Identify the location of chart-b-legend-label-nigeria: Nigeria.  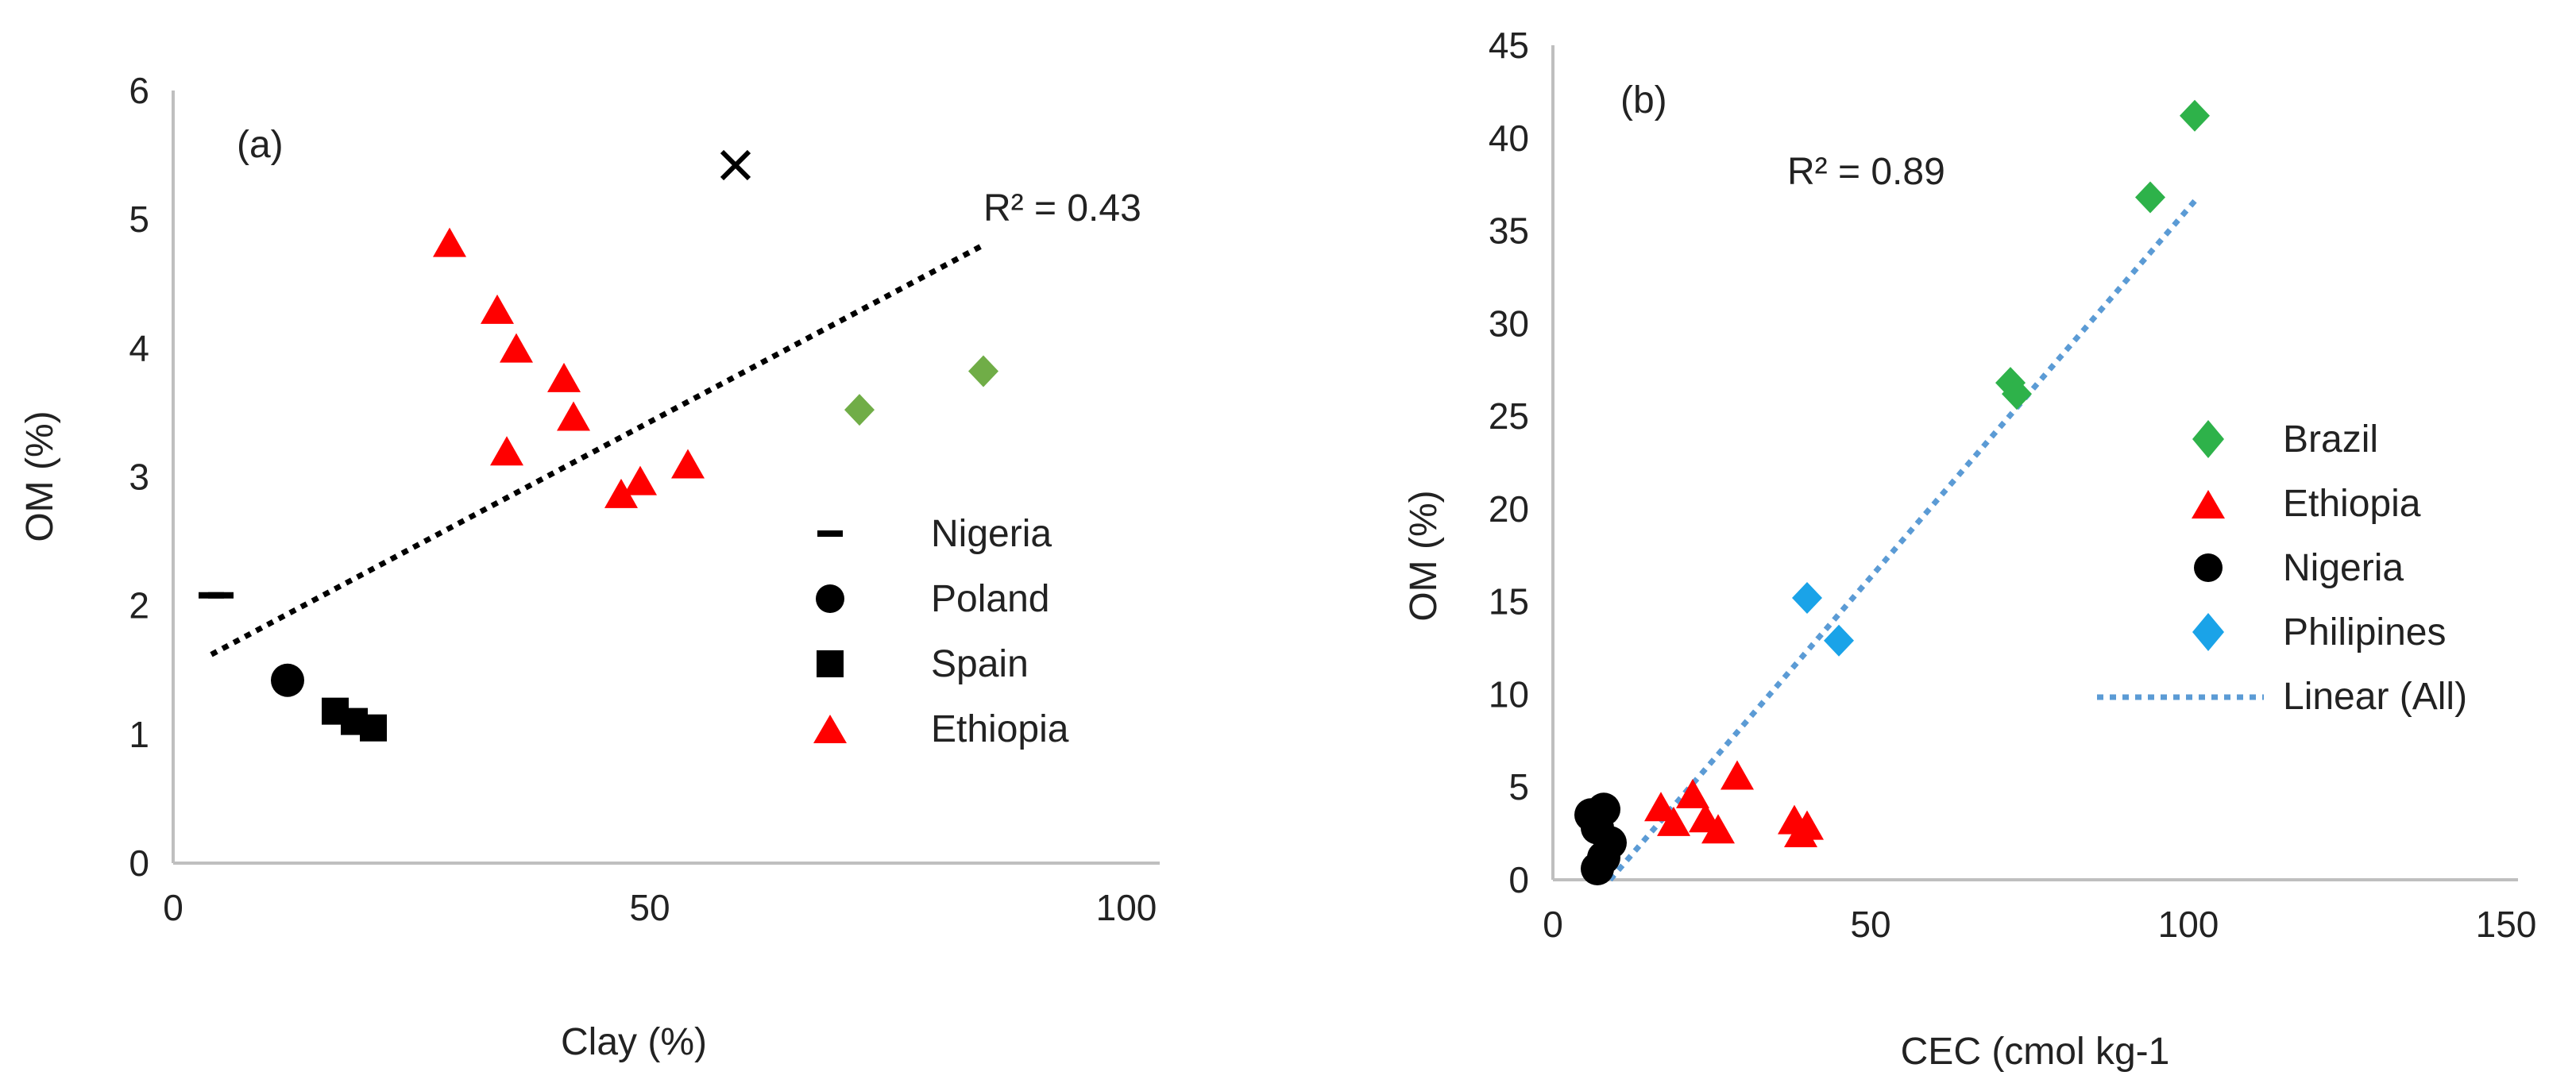
(2343, 568).